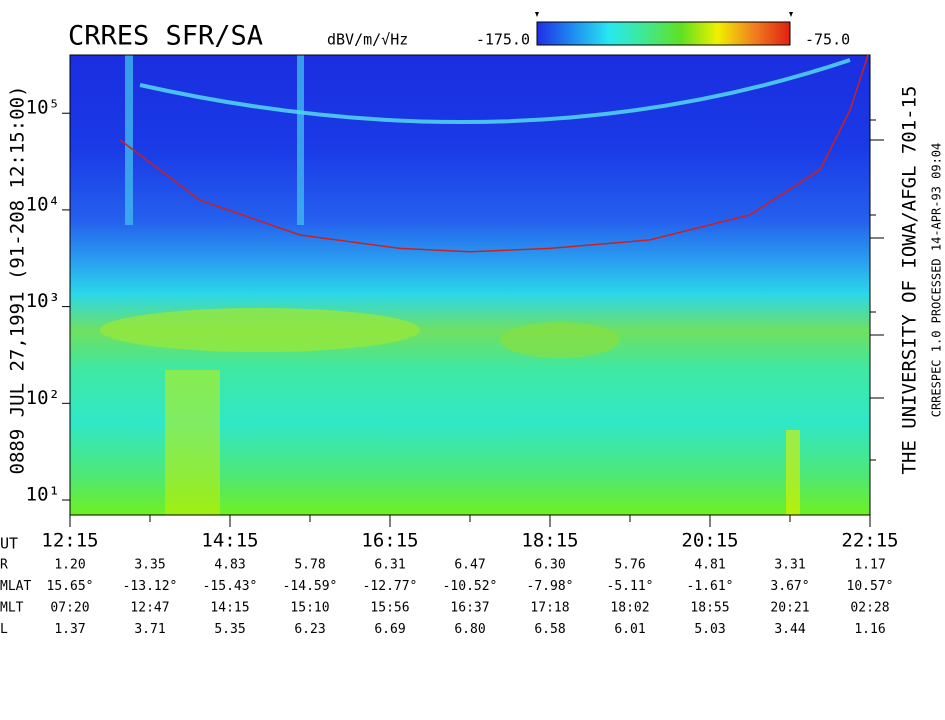 The image size is (945, 720). I want to click on ephemeris-value: -1.61°, so click(710, 586).